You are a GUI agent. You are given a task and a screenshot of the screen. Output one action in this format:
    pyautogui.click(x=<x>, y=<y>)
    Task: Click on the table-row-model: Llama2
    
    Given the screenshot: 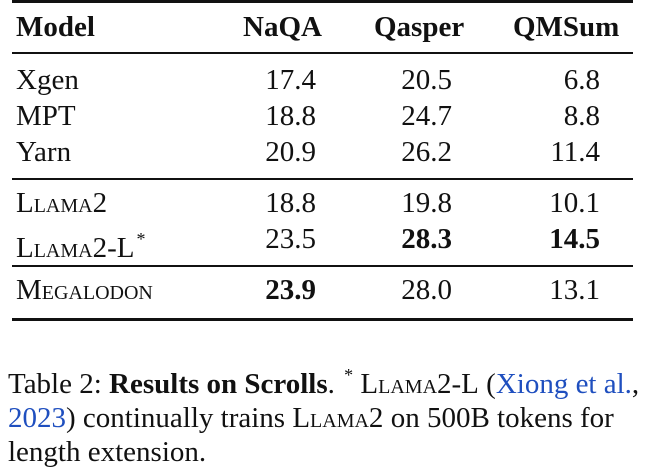 What is the action you would take?
    pyautogui.click(x=62, y=203)
    